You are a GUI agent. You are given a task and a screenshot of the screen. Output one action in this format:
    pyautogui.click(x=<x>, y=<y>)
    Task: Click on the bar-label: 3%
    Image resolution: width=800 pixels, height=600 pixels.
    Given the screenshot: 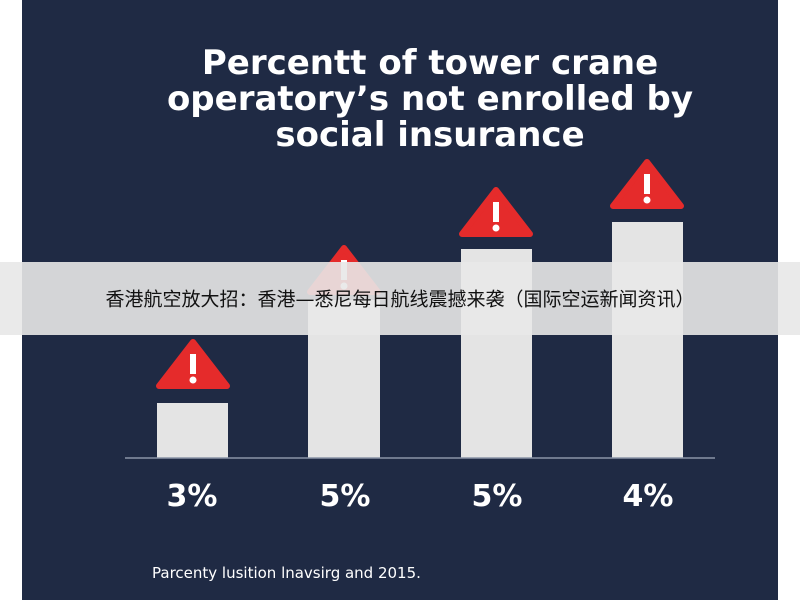 What is the action you would take?
    pyautogui.click(x=192, y=496)
    